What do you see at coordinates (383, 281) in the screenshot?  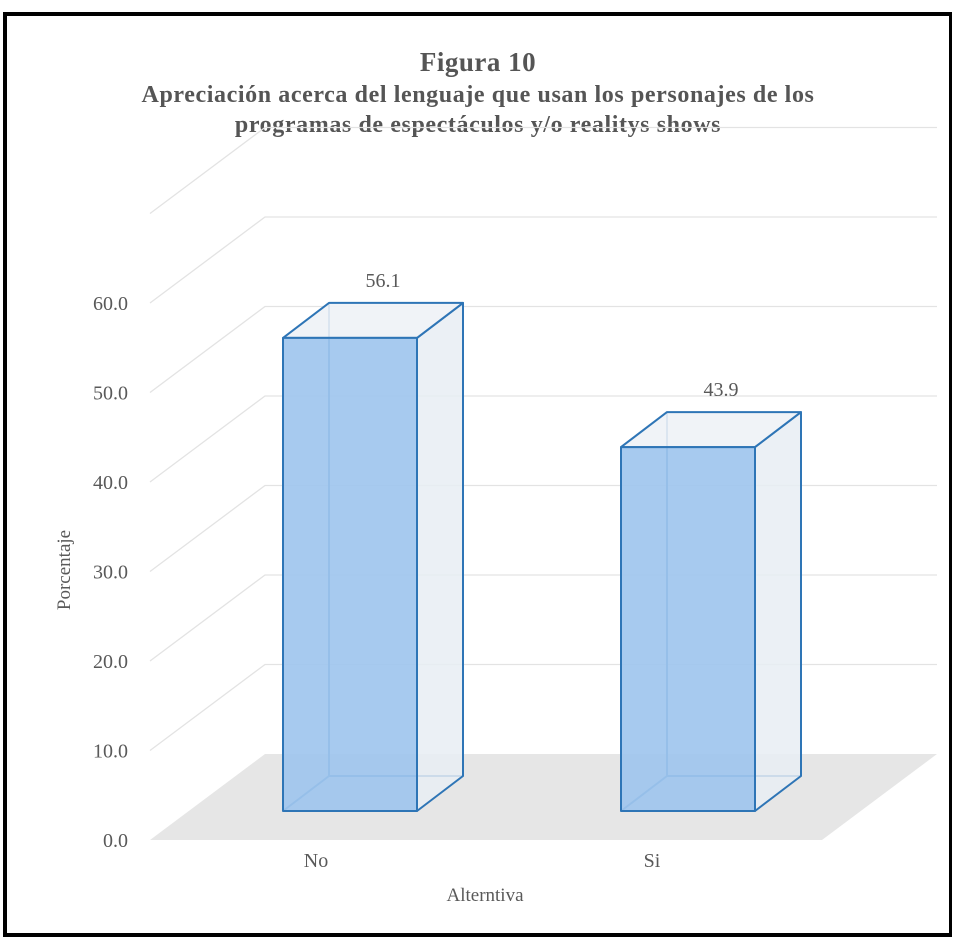 I see `data-label: 56.1` at bounding box center [383, 281].